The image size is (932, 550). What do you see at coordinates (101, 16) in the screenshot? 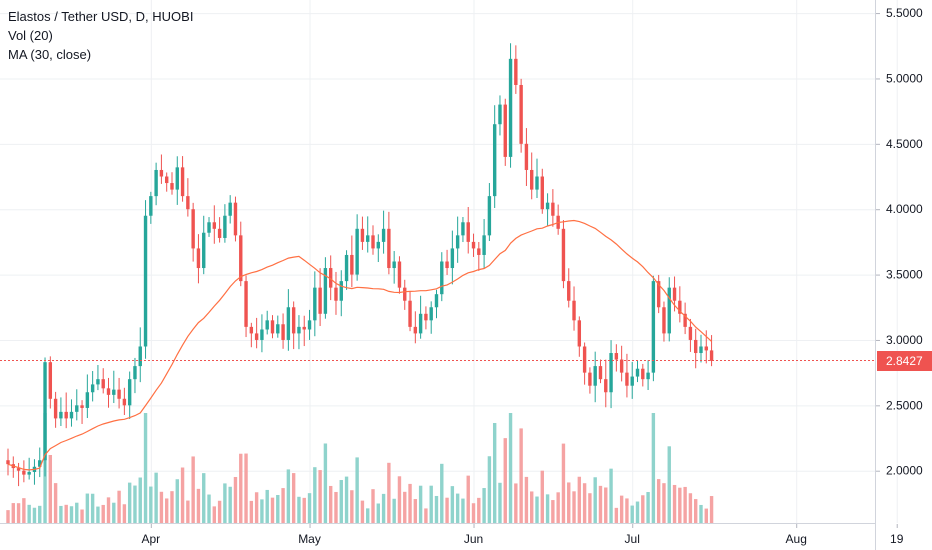
I see `legend-symbol: Elastos / Tether USD, D, HUOBI` at bounding box center [101, 16].